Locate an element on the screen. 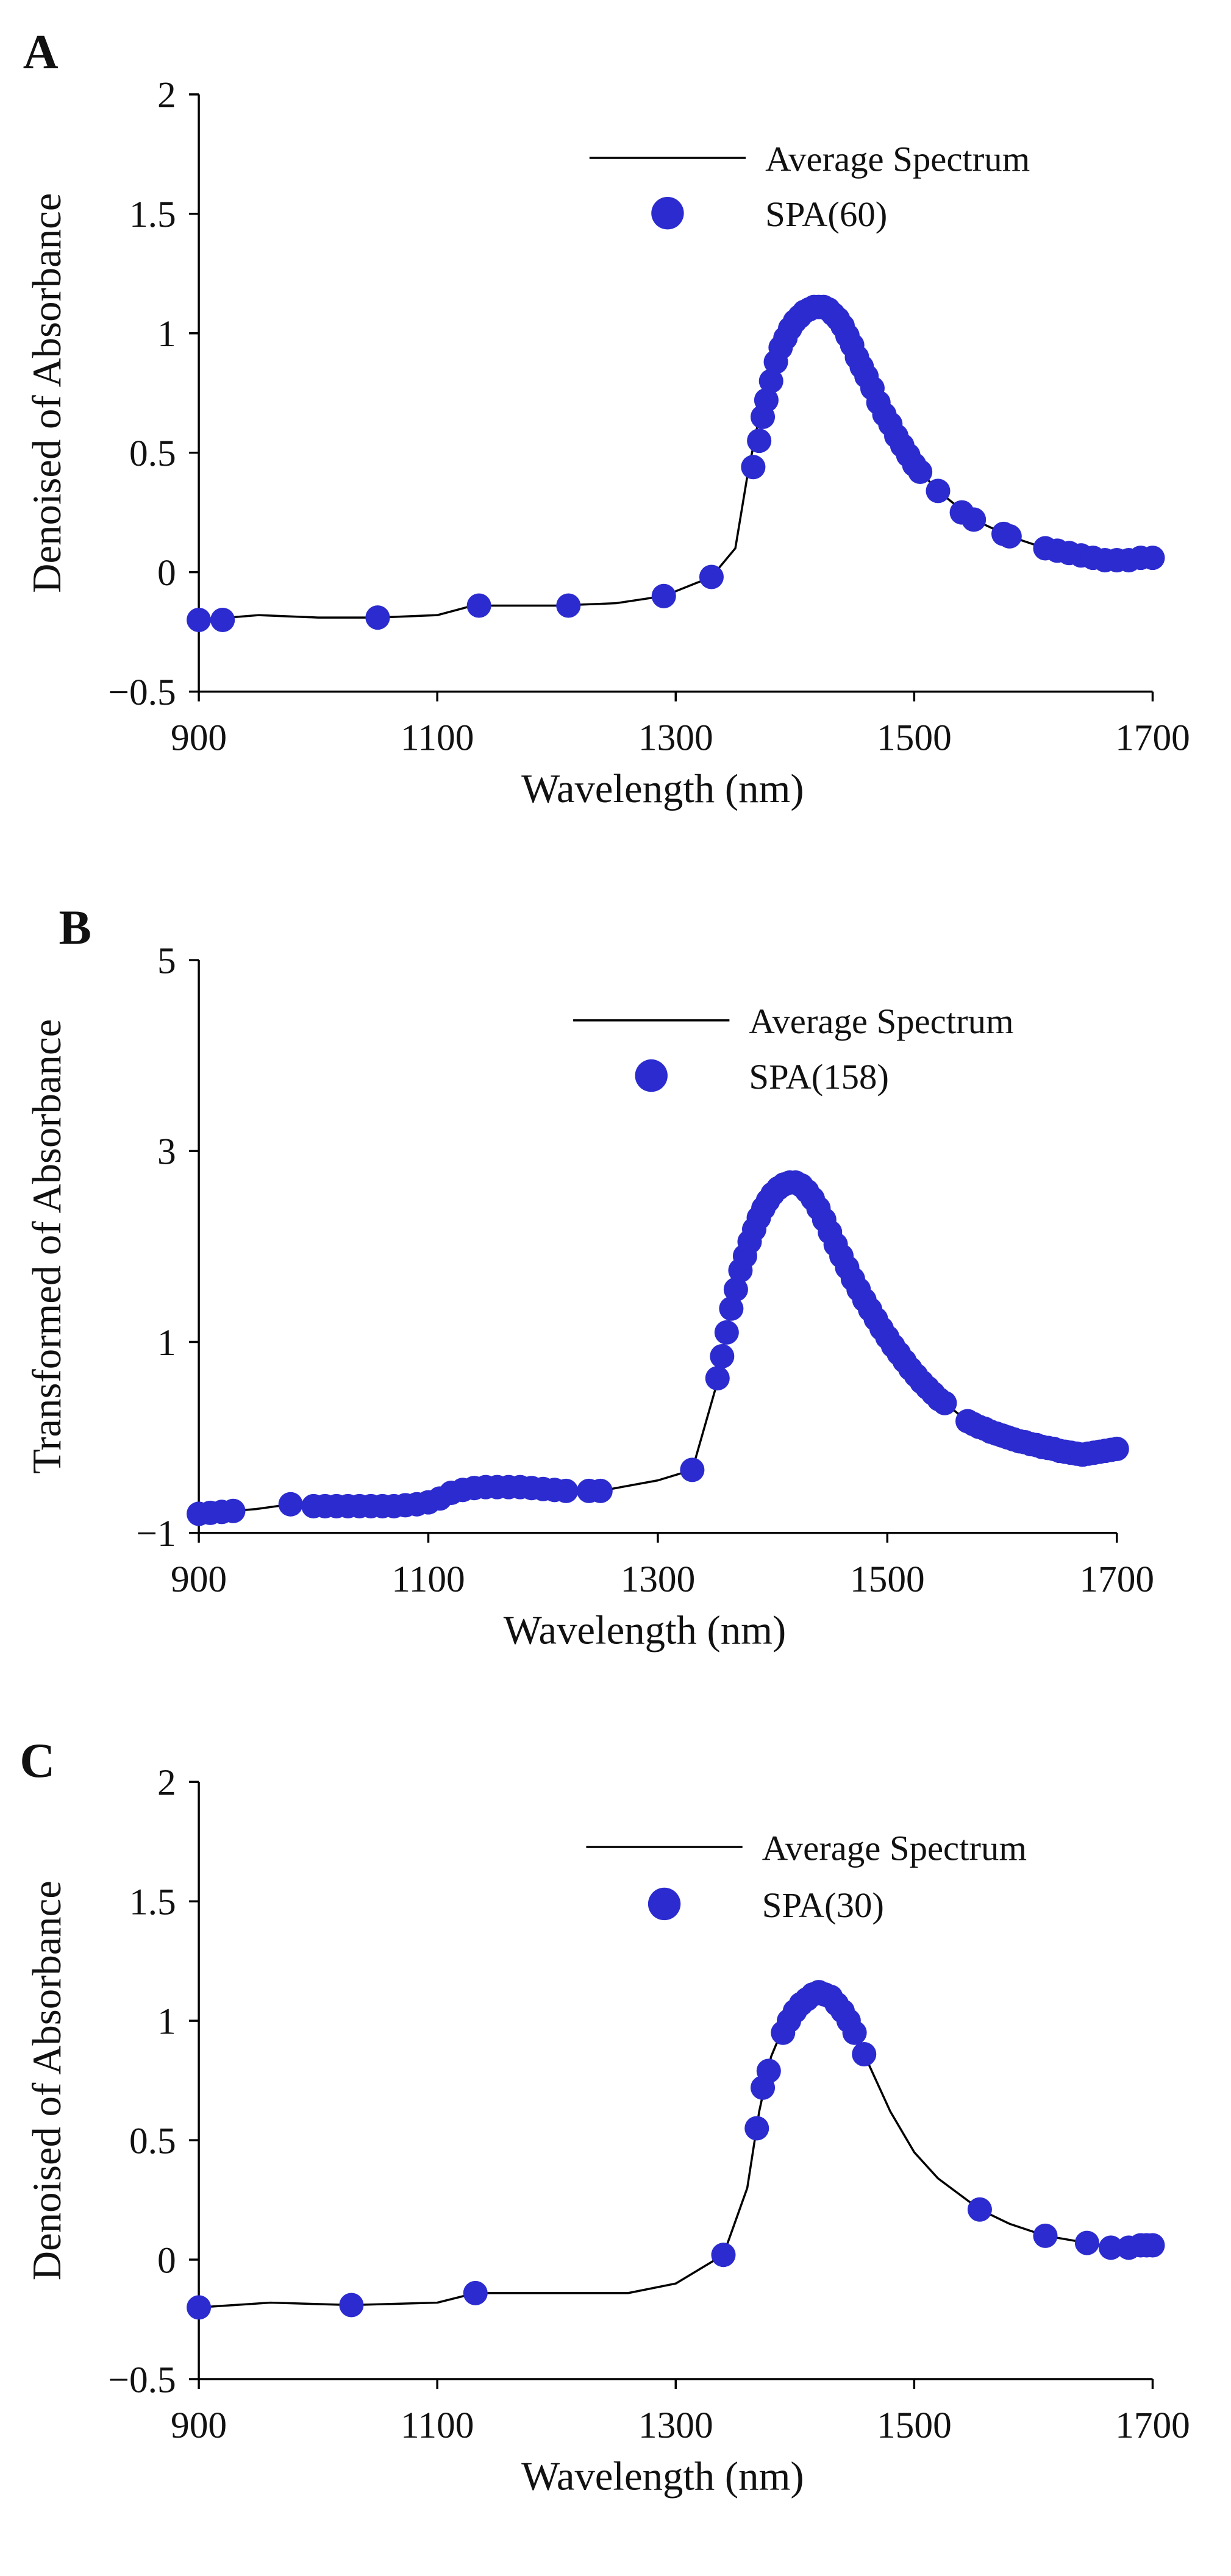  panel-label: A is located at coordinates (41, 52).